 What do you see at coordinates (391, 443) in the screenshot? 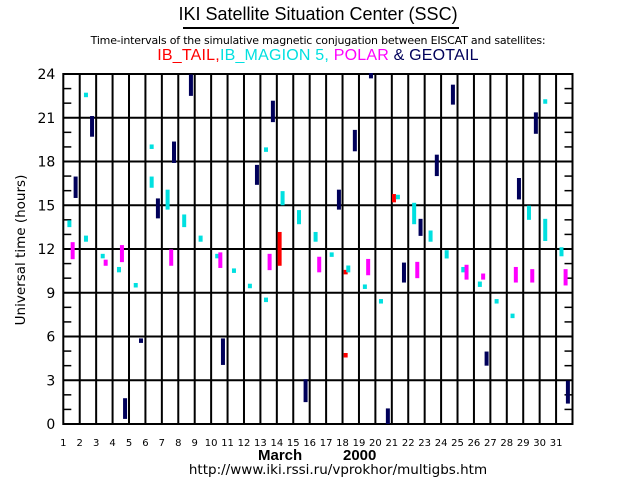
I see `x-tick-label: 21` at bounding box center [391, 443].